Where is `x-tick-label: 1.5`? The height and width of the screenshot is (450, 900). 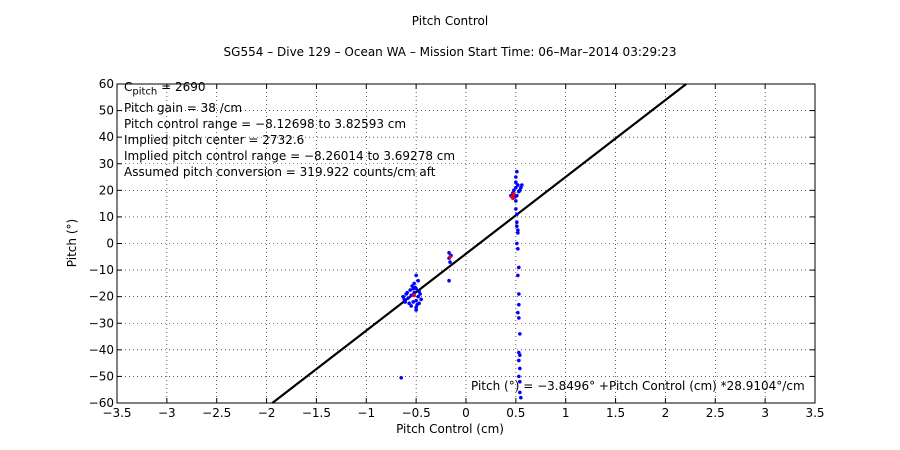 x-tick-label: 1.5 is located at coordinates (615, 413).